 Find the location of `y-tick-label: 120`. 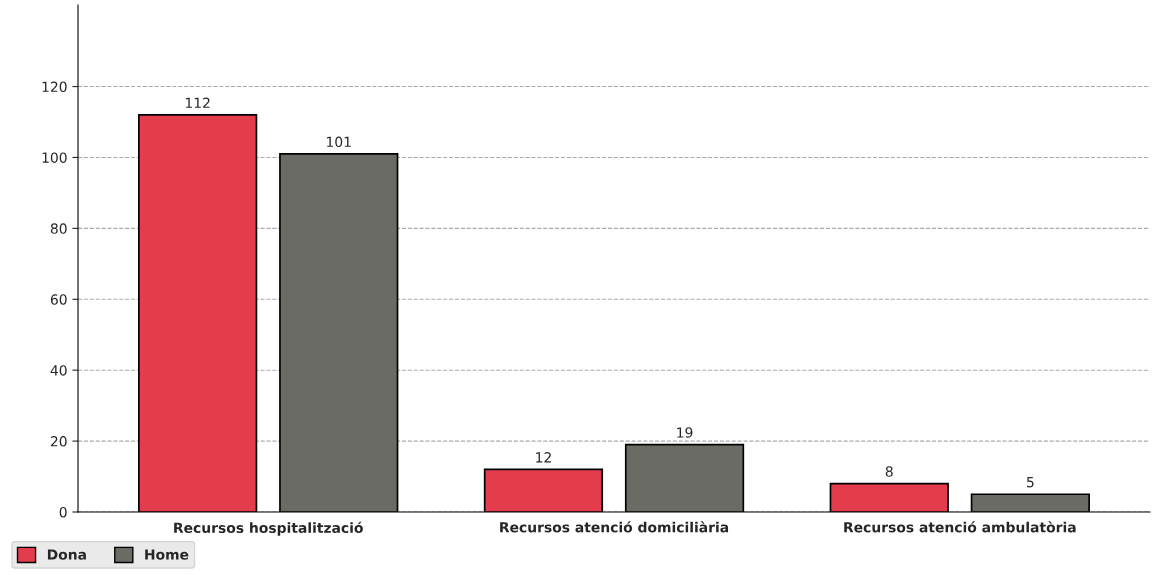

y-tick-label: 120 is located at coordinates (54, 87).